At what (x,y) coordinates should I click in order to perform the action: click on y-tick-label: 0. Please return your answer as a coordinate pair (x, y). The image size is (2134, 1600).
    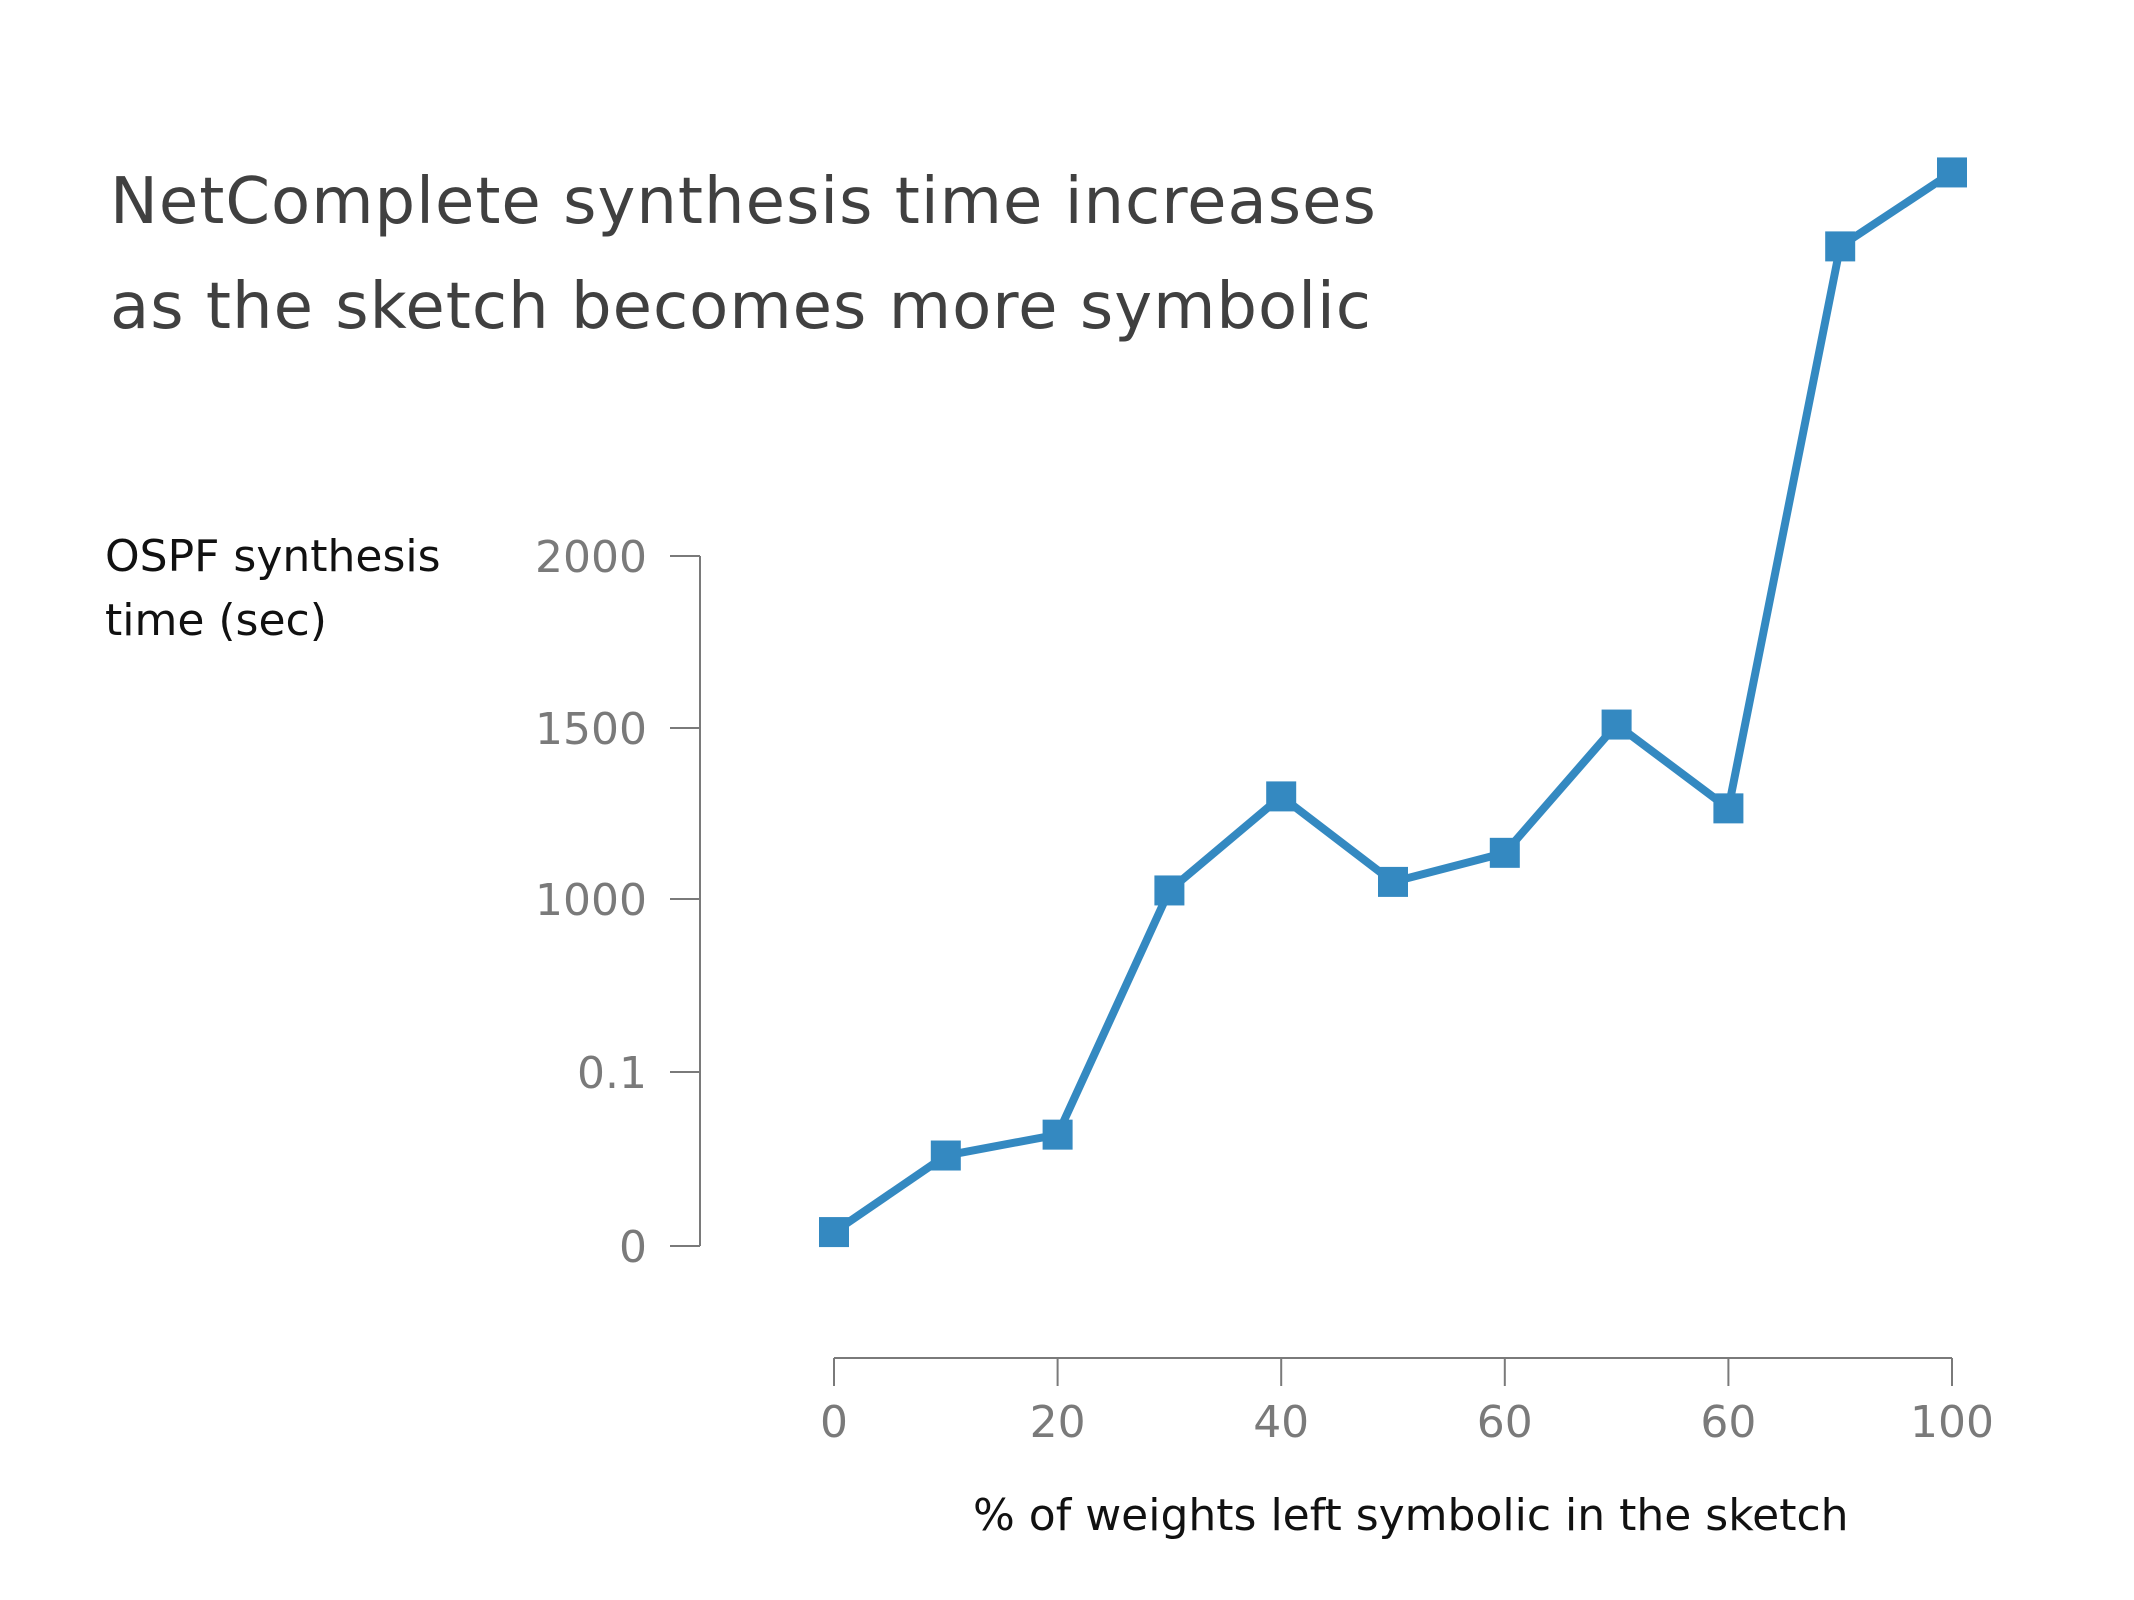
    Looking at the image, I should click on (633, 1247).